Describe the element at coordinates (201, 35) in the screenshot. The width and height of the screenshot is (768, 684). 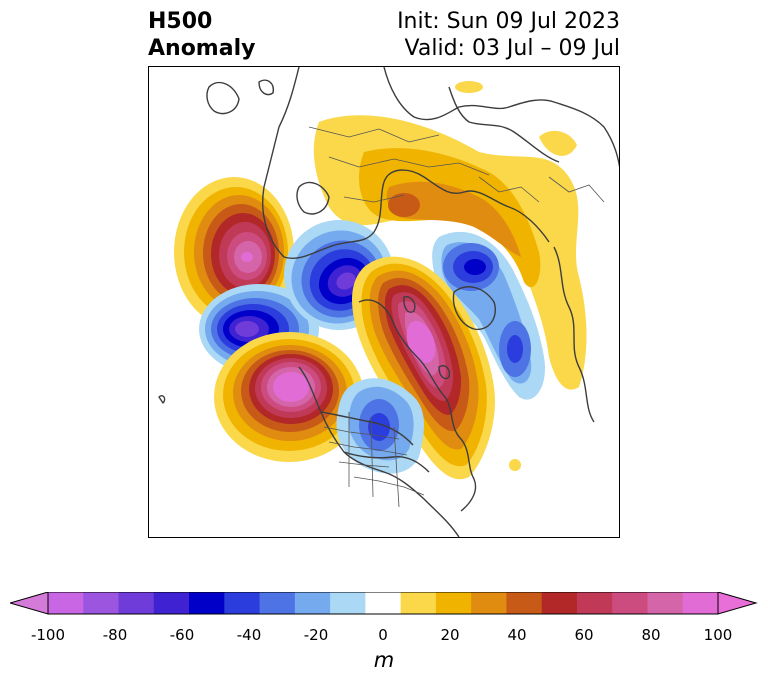
I see `map-title: H500 Anomaly` at that location.